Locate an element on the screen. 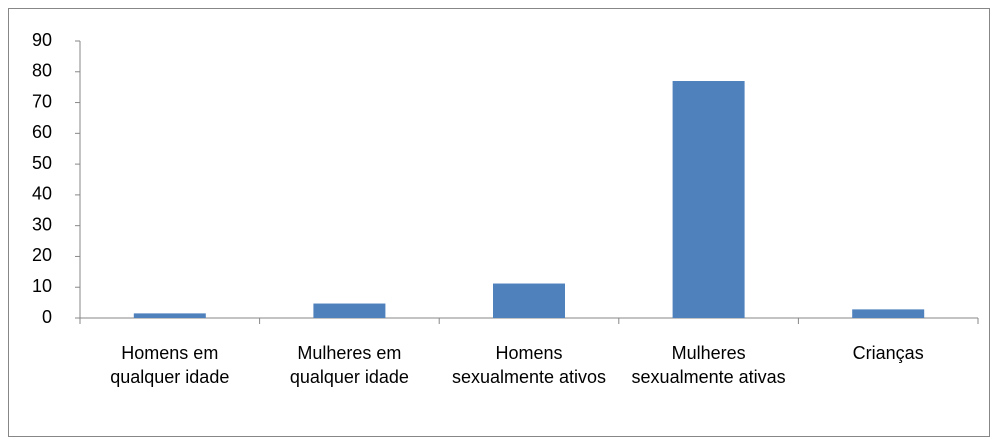  y-tick-label: 30 is located at coordinates (42, 224).